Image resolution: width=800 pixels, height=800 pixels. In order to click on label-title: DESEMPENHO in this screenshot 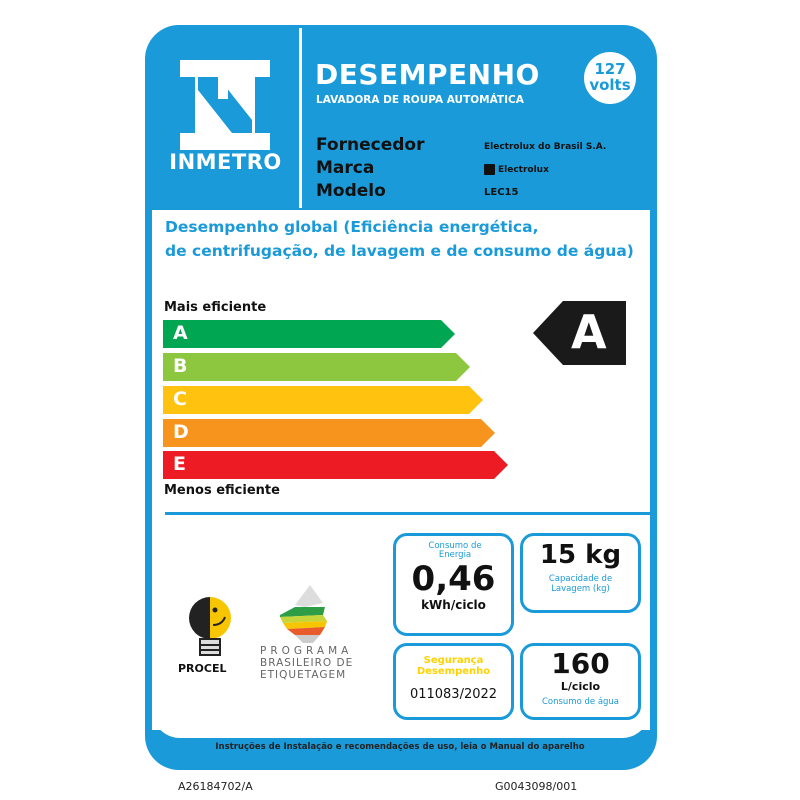, I will do `click(427, 74)`.